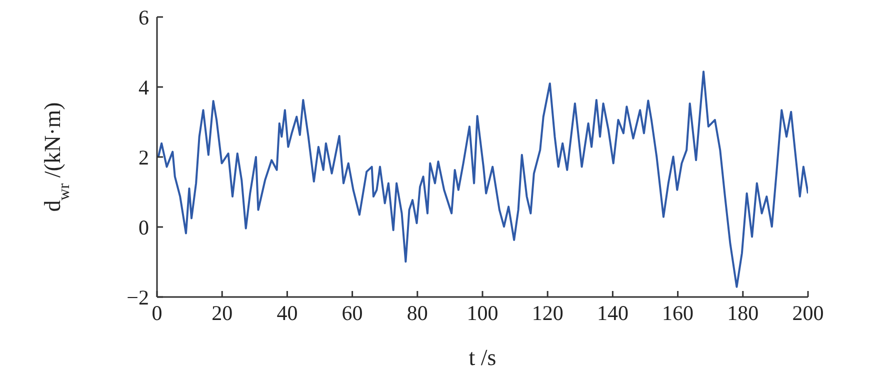 This screenshot has width=886, height=381. What do you see at coordinates (482, 357) in the screenshot?
I see `x-axis-title: t /s` at bounding box center [482, 357].